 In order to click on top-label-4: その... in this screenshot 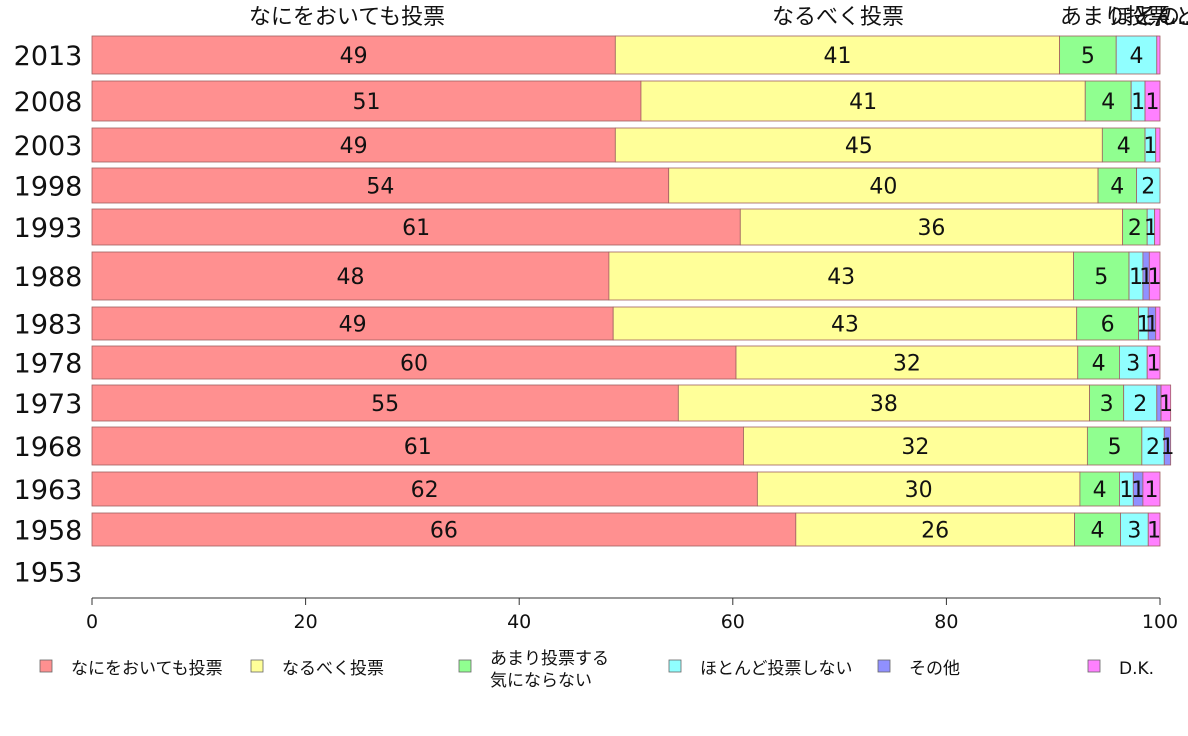, I will do `click(1162, 17)`.